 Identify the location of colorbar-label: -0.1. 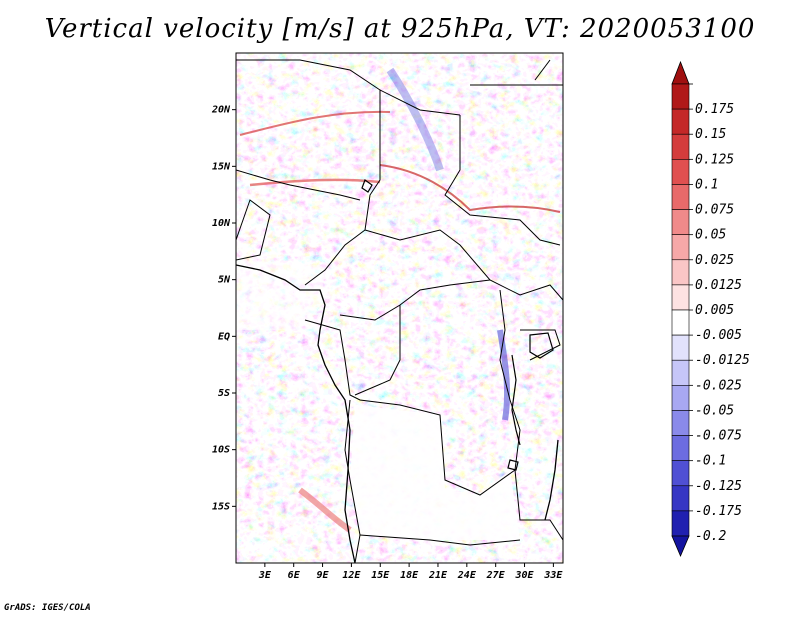
(710, 461).